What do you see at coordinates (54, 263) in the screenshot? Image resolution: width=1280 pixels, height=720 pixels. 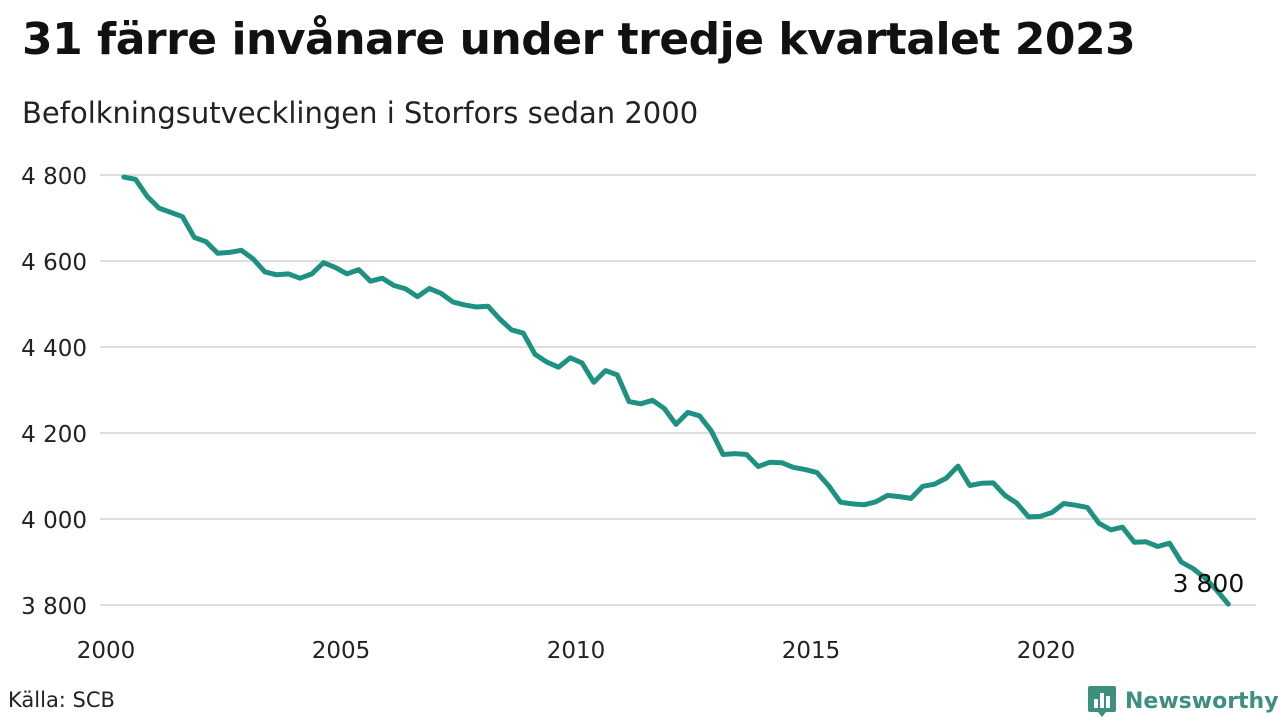 I see `y-tick-label: 4 600` at bounding box center [54, 263].